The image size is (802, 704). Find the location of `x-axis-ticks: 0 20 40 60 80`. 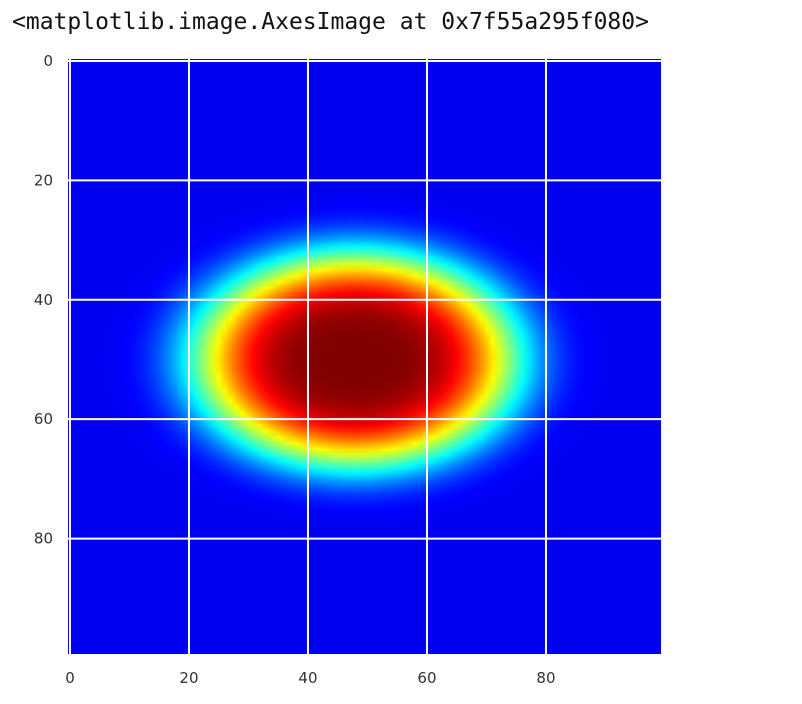

x-axis-ticks: 0 20 40 60 80 is located at coordinates (310, 678).